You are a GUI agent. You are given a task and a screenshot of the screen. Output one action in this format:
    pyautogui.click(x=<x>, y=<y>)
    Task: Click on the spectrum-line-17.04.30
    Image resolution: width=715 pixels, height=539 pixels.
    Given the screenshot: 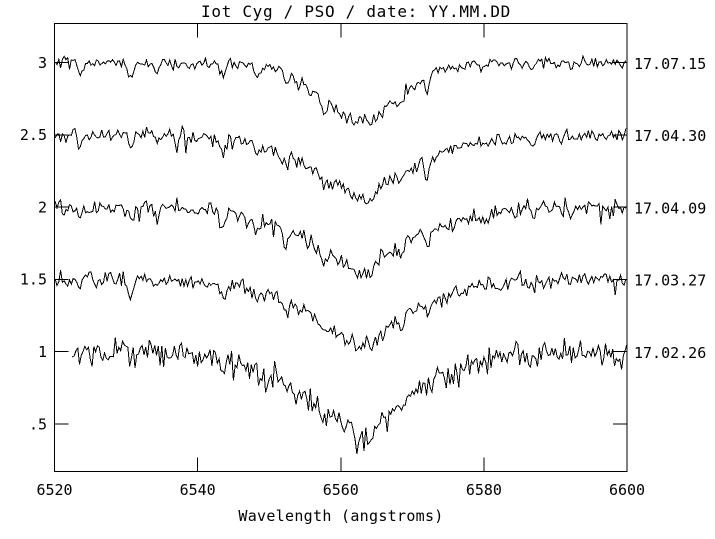 What is the action you would take?
    pyautogui.click(x=340, y=164)
    